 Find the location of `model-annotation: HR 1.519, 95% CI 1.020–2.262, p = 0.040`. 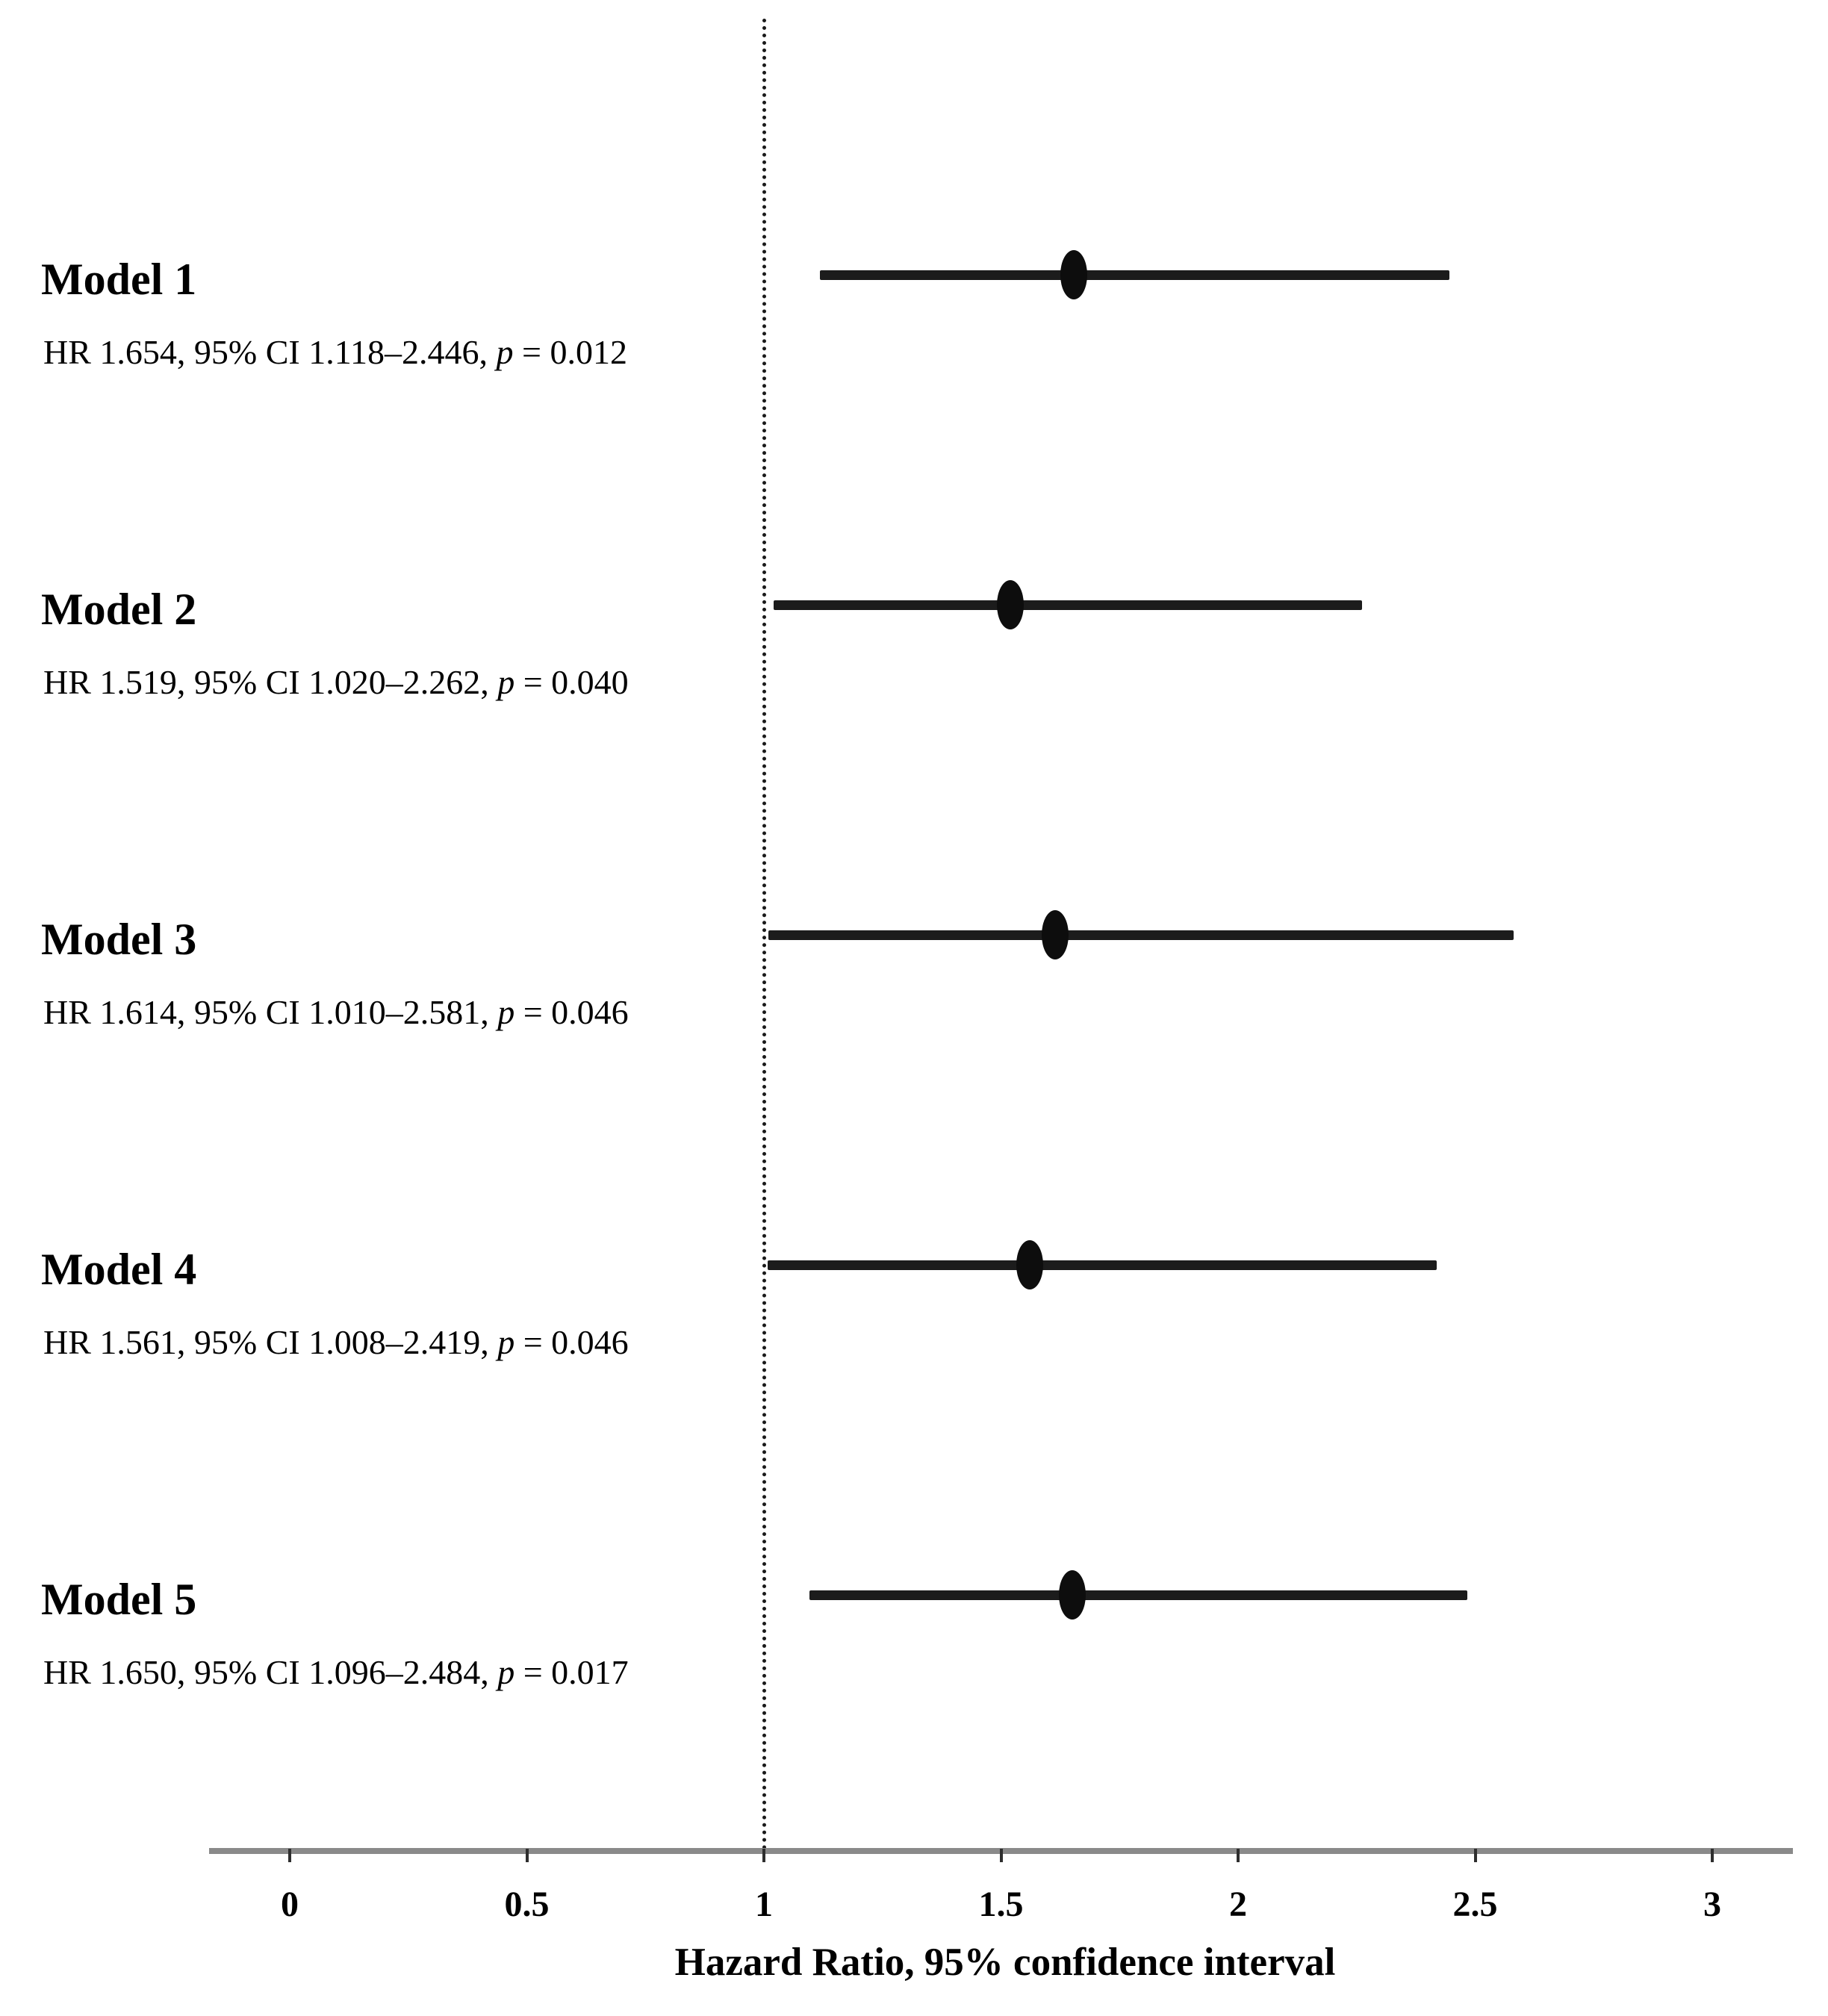

model-annotation: HR 1.519, 95% CI 1.020–2.262, p = 0.040 is located at coordinates (336, 682).